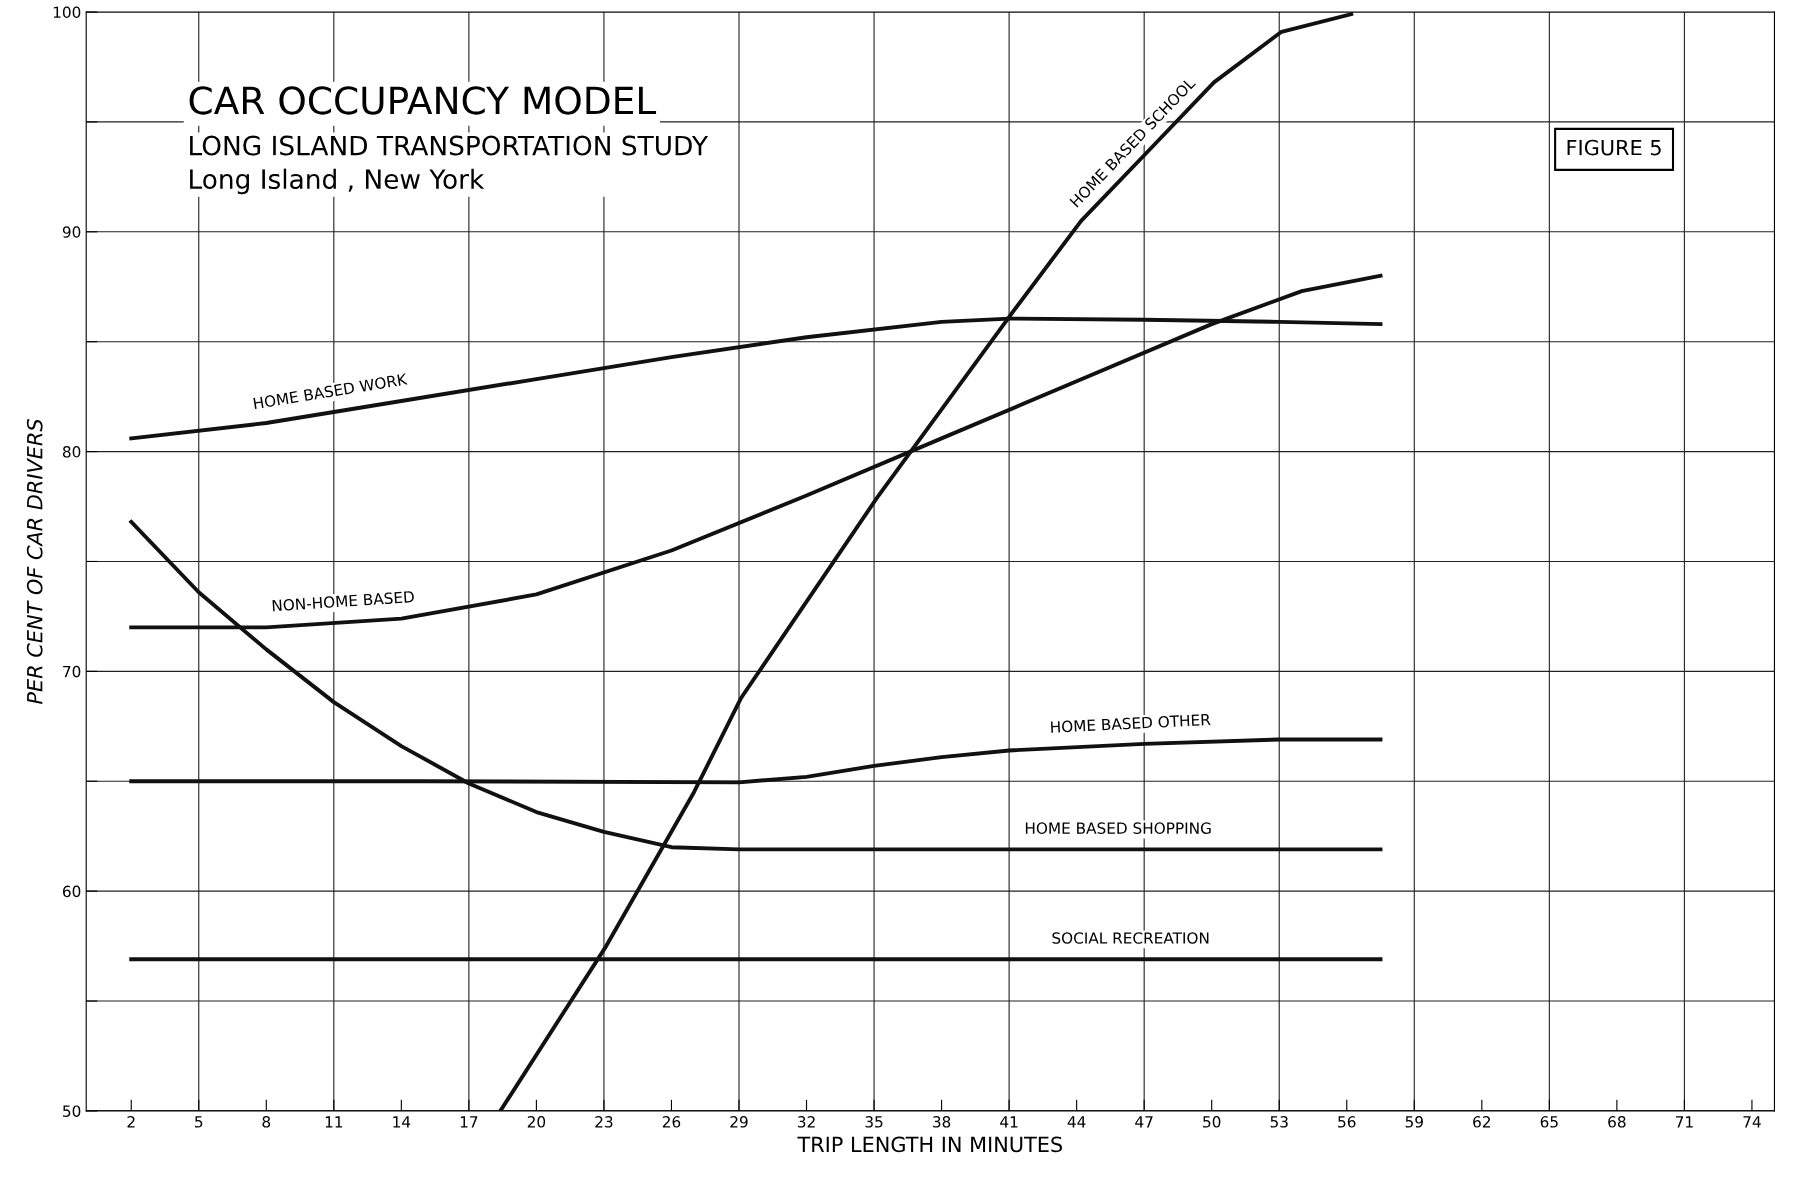 The height and width of the screenshot is (1201, 1796). Describe the element at coordinates (1684, 1122) in the screenshot. I see `x-tick-label: 71` at that location.